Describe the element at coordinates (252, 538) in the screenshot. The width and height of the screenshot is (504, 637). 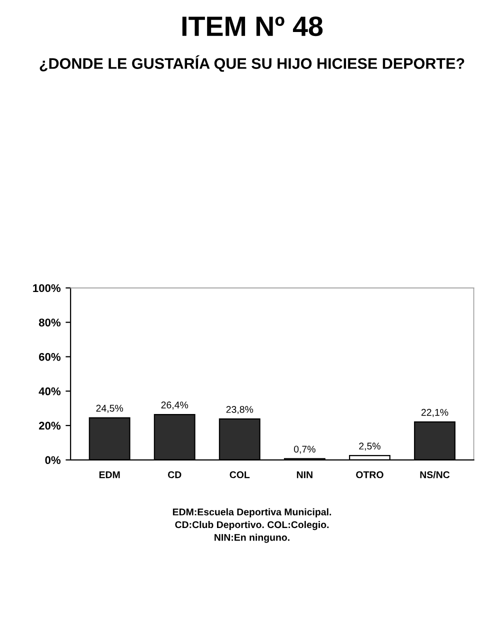
I see `text: NIN:En ninguno.` at that location.